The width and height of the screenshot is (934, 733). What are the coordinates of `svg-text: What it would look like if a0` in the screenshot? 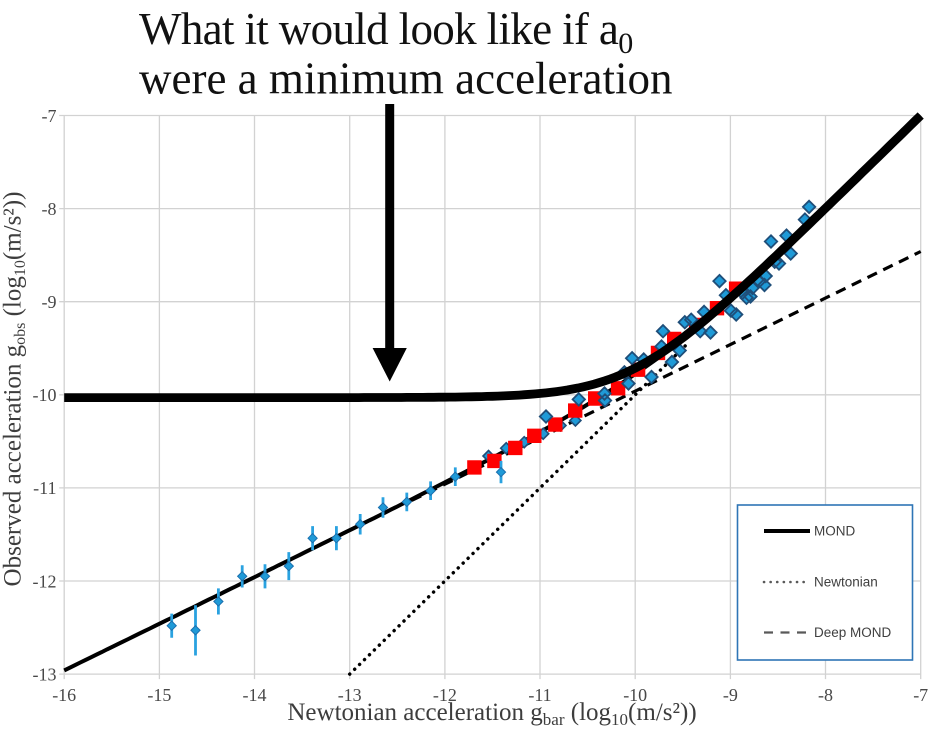 It's located at (386, 32).